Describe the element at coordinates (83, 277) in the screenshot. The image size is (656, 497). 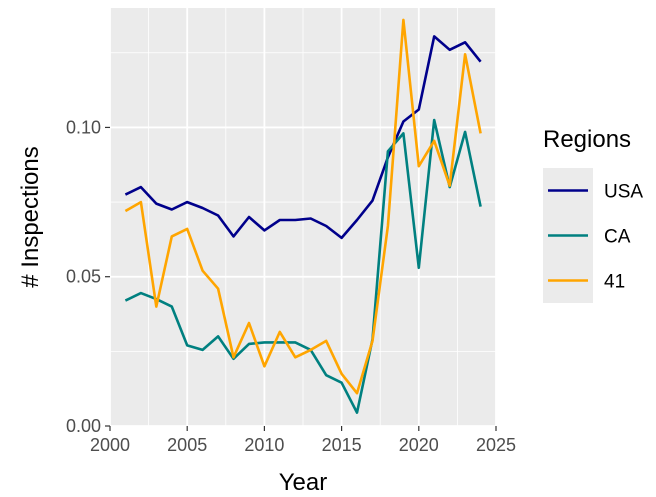
I see `y-tick-label: 0.05` at that location.